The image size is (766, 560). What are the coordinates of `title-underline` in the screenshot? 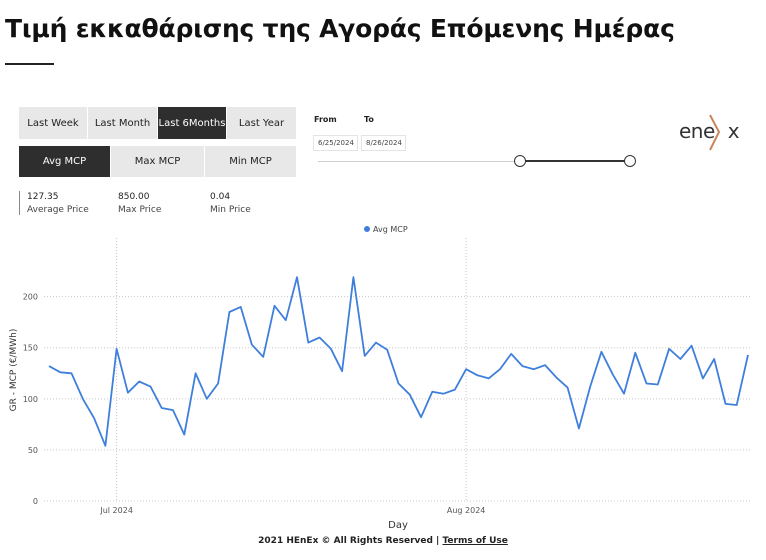 It's located at (29, 64).